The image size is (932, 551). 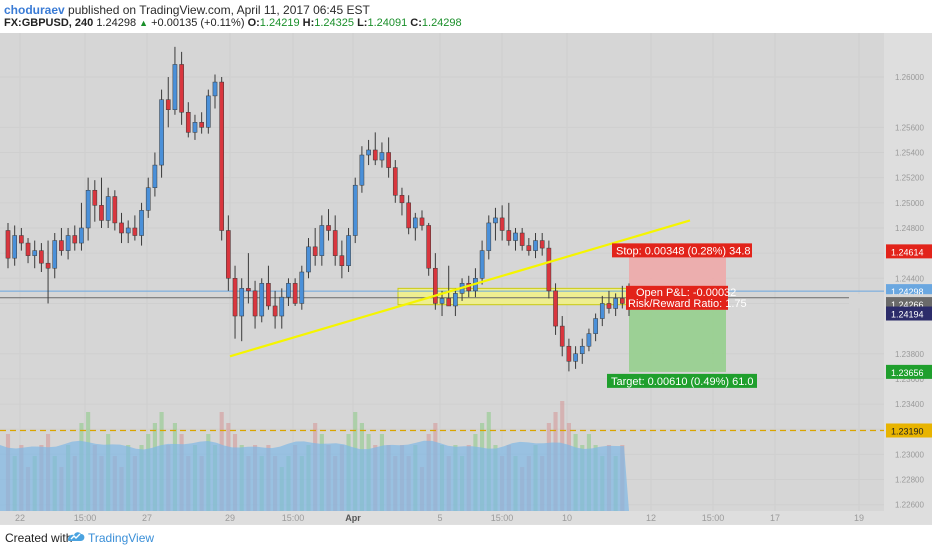 What do you see at coordinates (909, 404) in the screenshot?
I see `price-tick-label: 1.23400` at bounding box center [909, 404].